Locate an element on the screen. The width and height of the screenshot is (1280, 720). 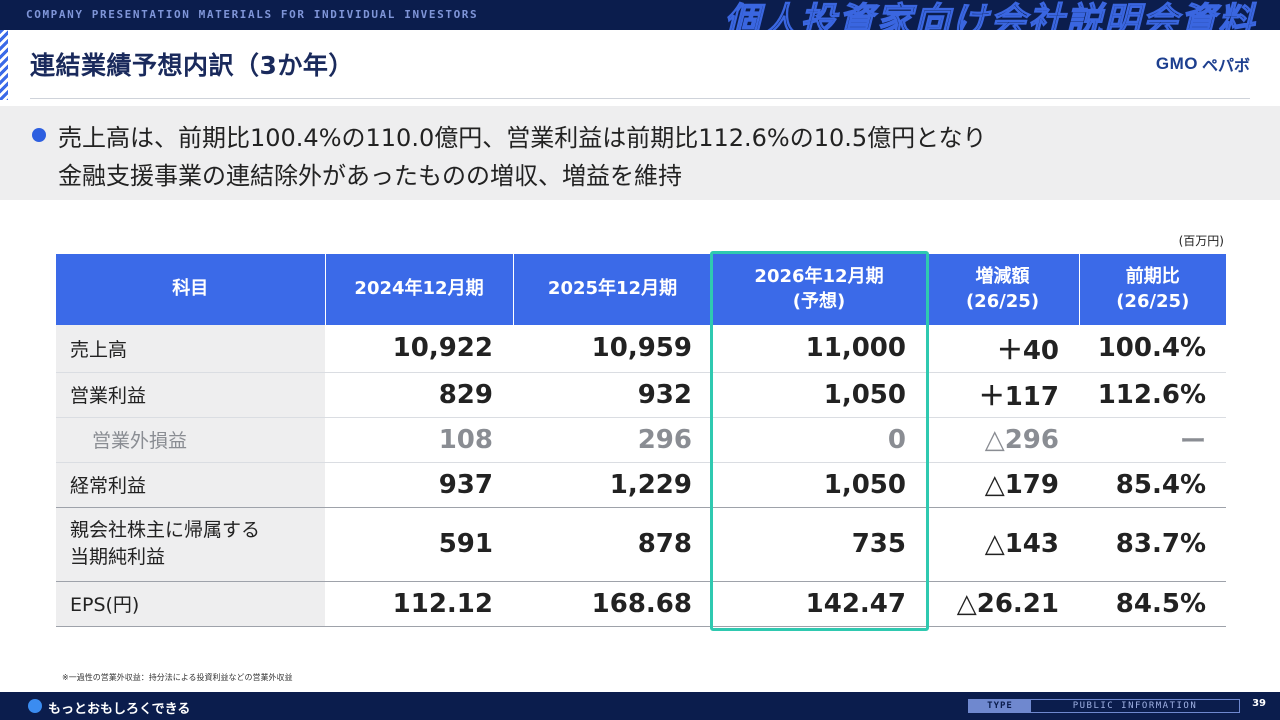
row-item-label: 営業外損益 is located at coordinates (191, 440).